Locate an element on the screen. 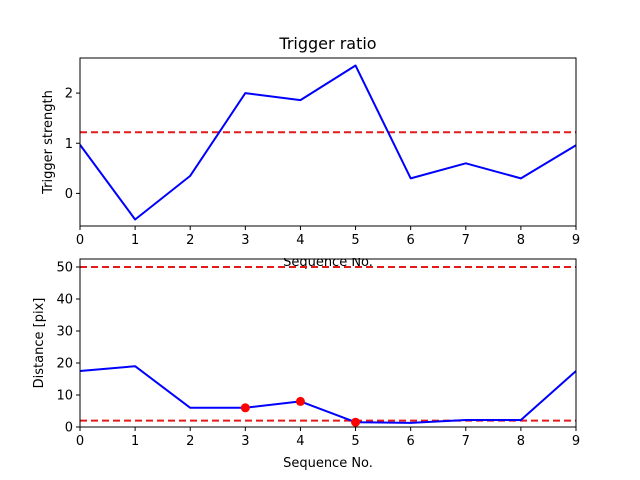  y-axis-label: Distance [pix] is located at coordinates (39, 343).